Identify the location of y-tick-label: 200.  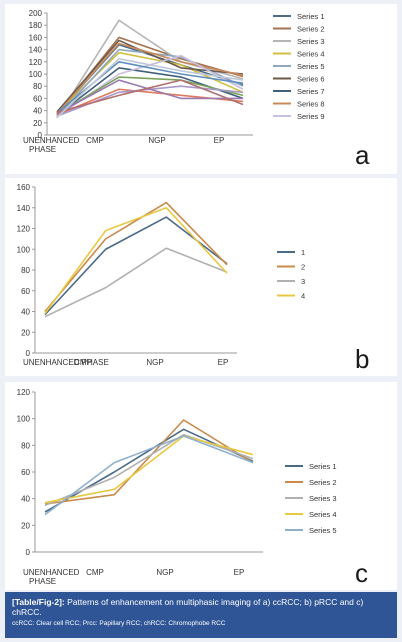
(36, 13).